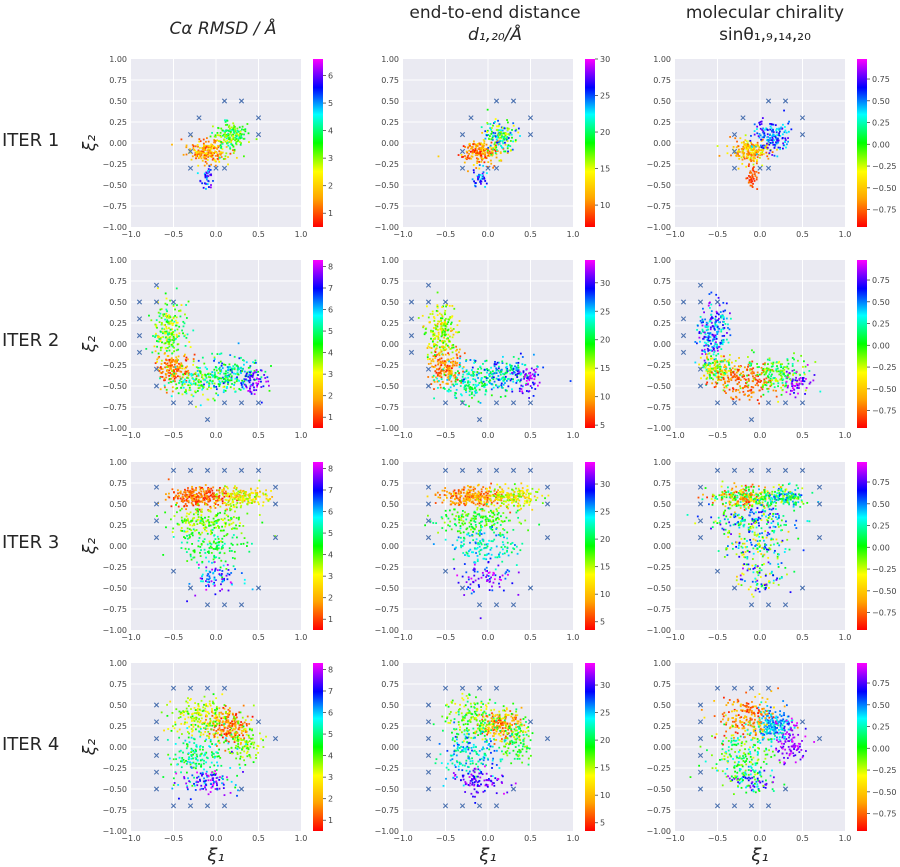  I want to click on x-tick-label: −1.0, so click(402, 234).